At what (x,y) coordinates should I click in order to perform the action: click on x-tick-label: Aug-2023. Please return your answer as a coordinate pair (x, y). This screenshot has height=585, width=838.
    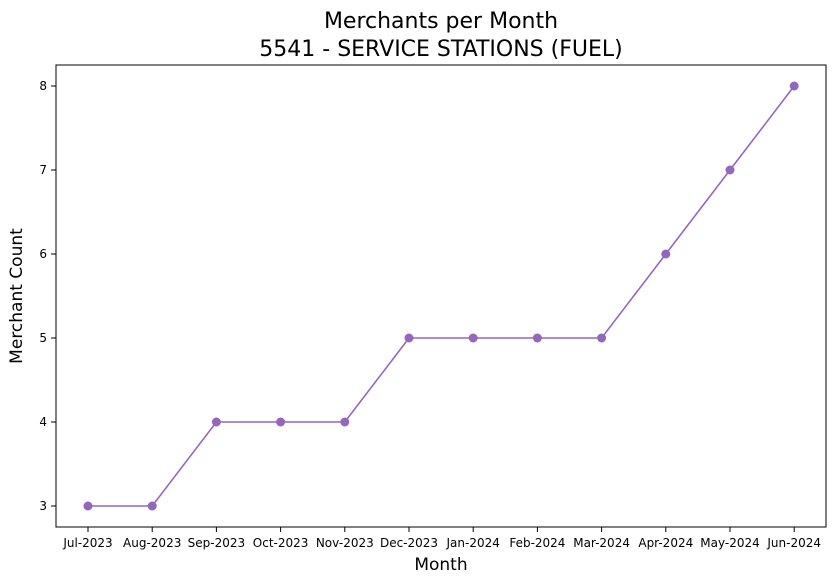
    Looking at the image, I should click on (152, 543).